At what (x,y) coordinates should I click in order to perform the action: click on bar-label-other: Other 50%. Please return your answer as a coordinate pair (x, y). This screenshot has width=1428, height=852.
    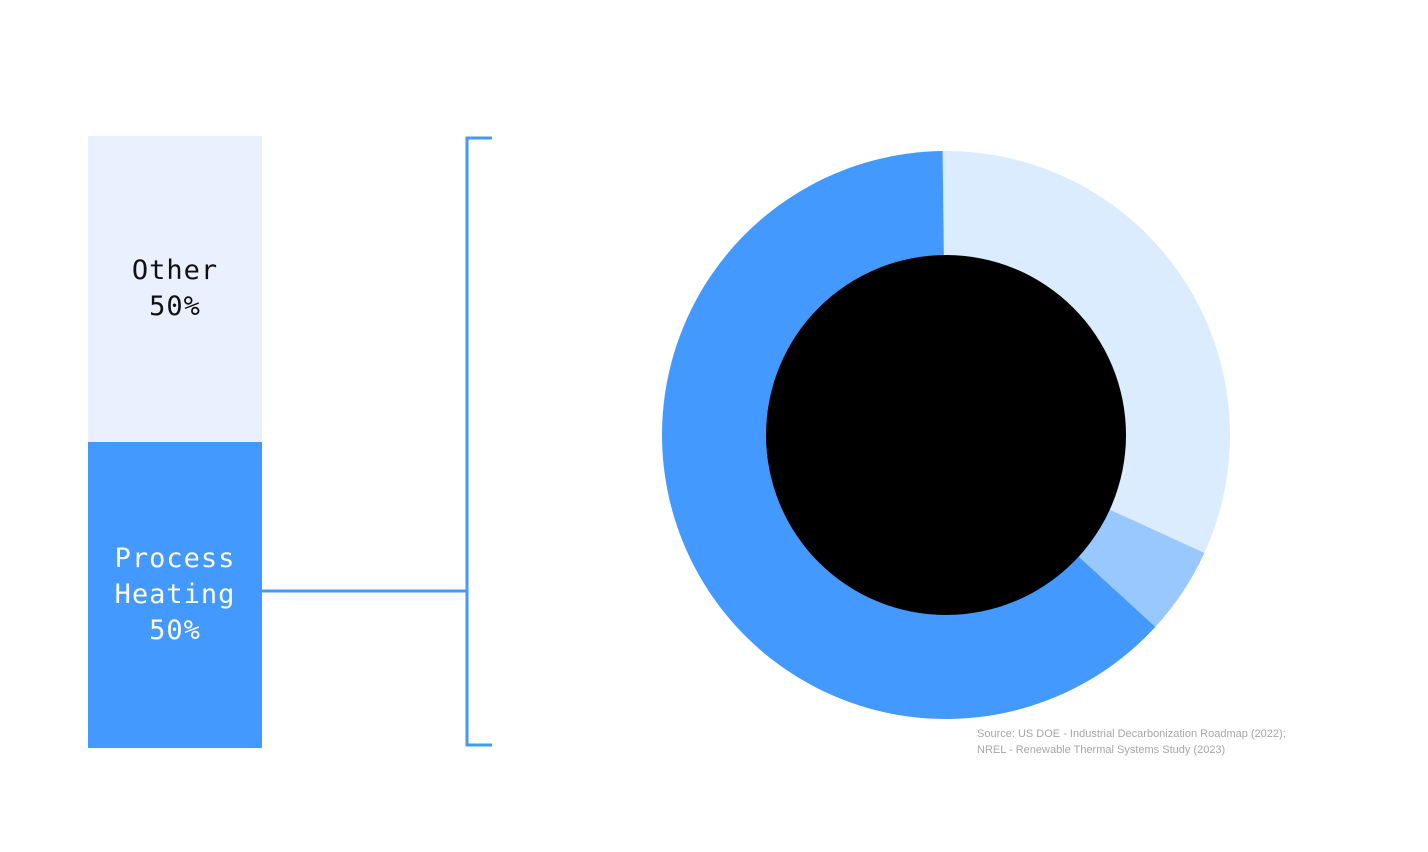
    Looking at the image, I should click on (175, 288).